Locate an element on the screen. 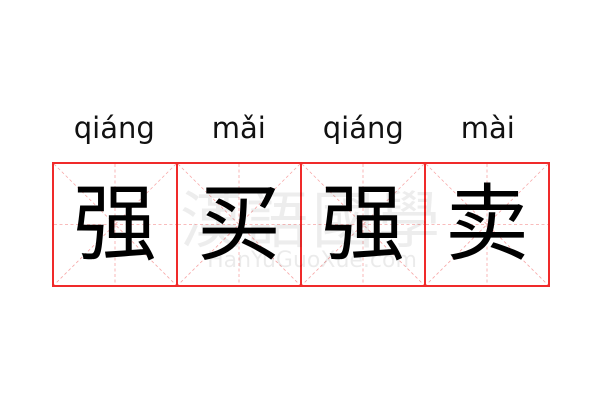  character-2: 买 is located at coordinates (238, 224).